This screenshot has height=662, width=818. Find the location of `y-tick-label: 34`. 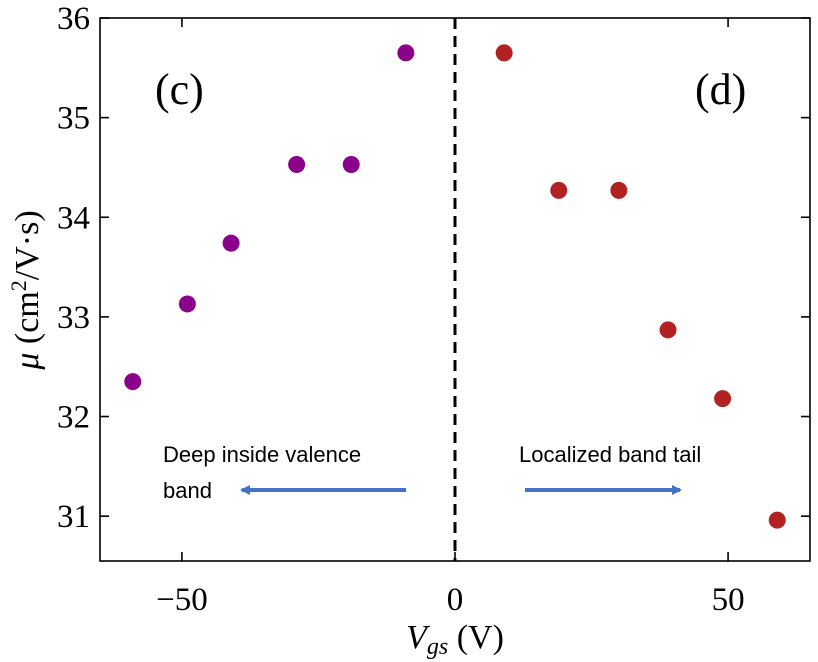

y-tick-label: 34 is located at coordinates (73, 218).